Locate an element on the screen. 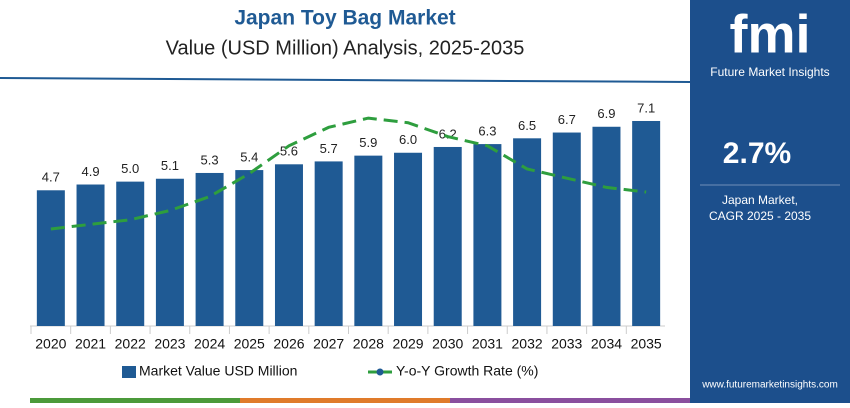 This screenshot has height=408, width=850. title-rule is located at coordinates (345, 80).